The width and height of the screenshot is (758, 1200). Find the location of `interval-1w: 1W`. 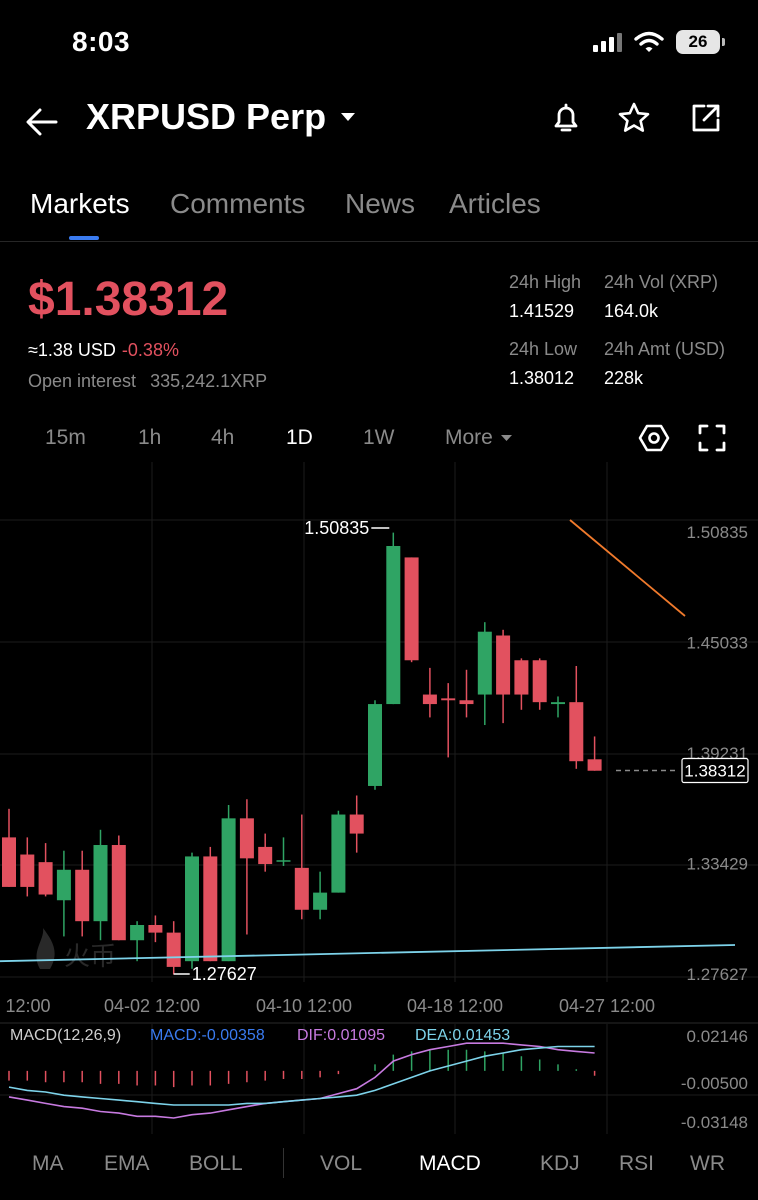

interval-1w: 1W is located at coordinates (379, 437).